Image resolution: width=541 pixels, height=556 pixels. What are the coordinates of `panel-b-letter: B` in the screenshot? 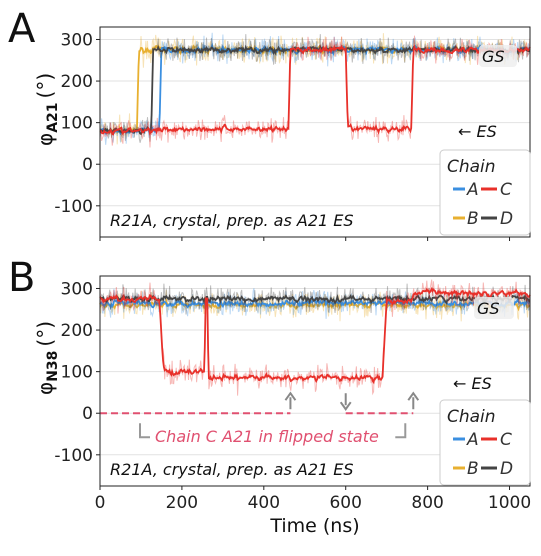 It's located at (21, 278).